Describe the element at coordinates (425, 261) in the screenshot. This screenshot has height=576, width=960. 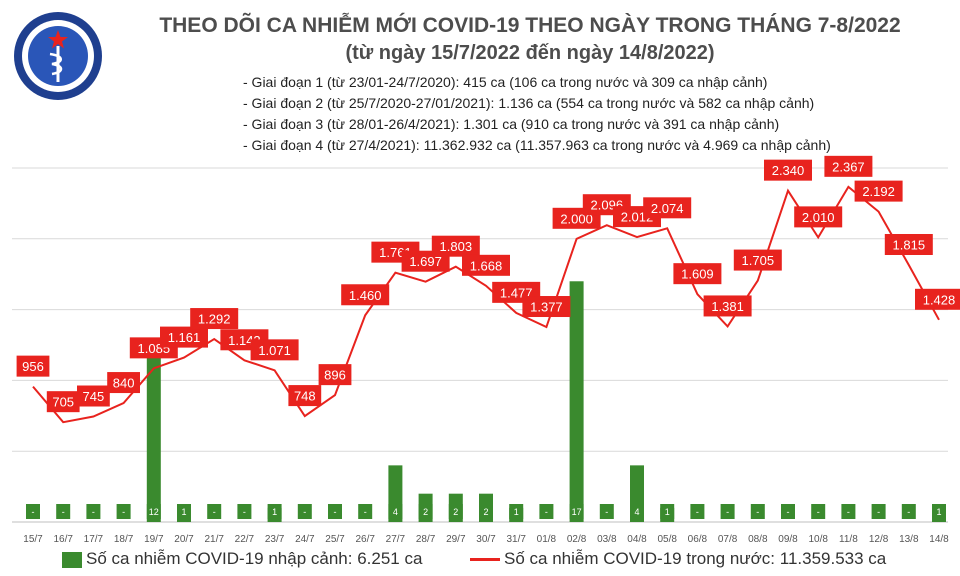
I see `line-label: 1.697` at that location.